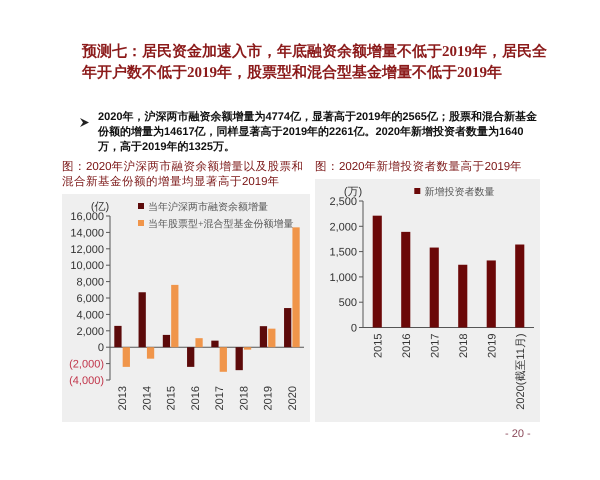 Image resolution: width=600 pixels, height=480 pixels. Describe the element at coordinates (315, 62) in the screenshot. I see `text: 预测七：居民资金加速入市，年底融资余额增量不低于2019年，居民全年开户数不低于2019年，股票型和混合型基金增量不低于2019年` at that location.